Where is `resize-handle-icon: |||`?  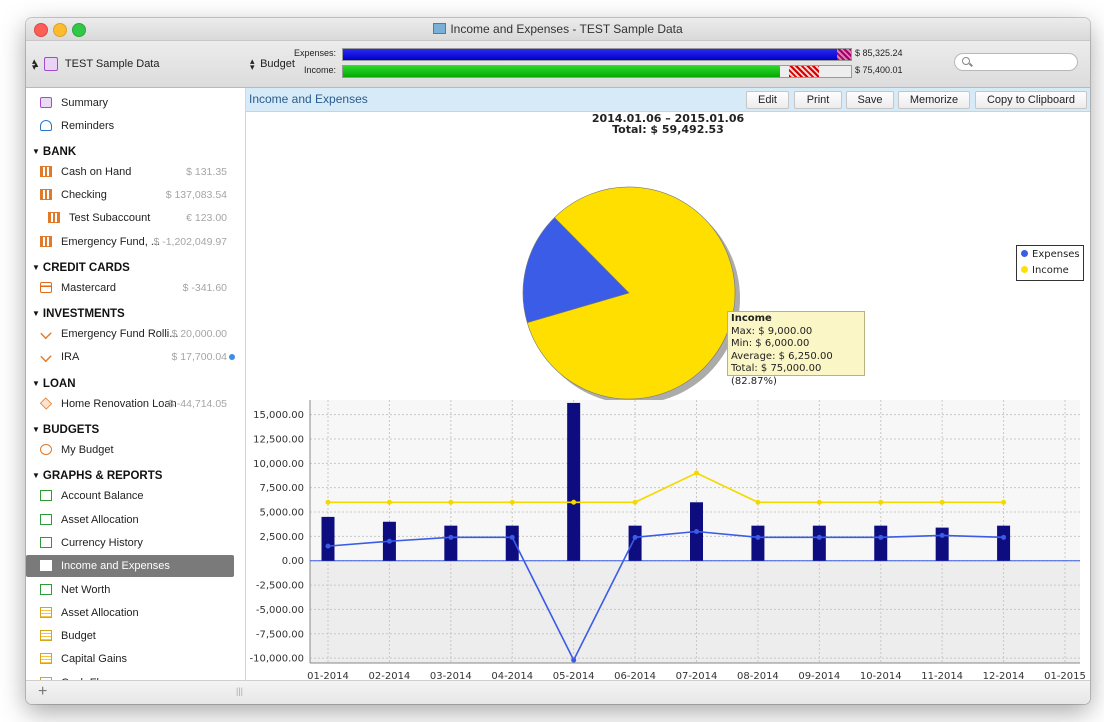
resize-handle-icon: ||| is located at coordinates (240, 691).